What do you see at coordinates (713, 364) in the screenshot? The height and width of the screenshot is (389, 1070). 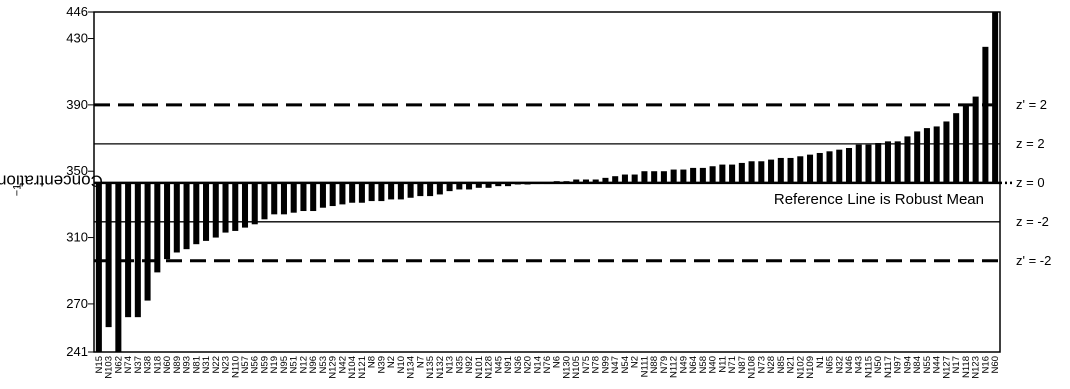 I see `x-tick-label: N40` at bounding box center [713, 364].